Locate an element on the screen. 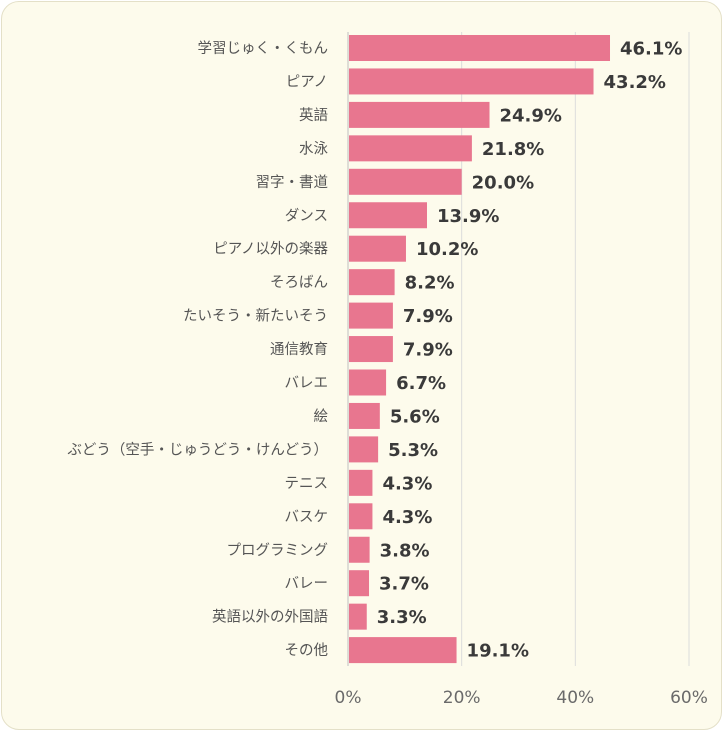 The height and width of the screenshot is (733, 725). category-label: ピアノ以外の楽器 is located at coordinates (270, 249).